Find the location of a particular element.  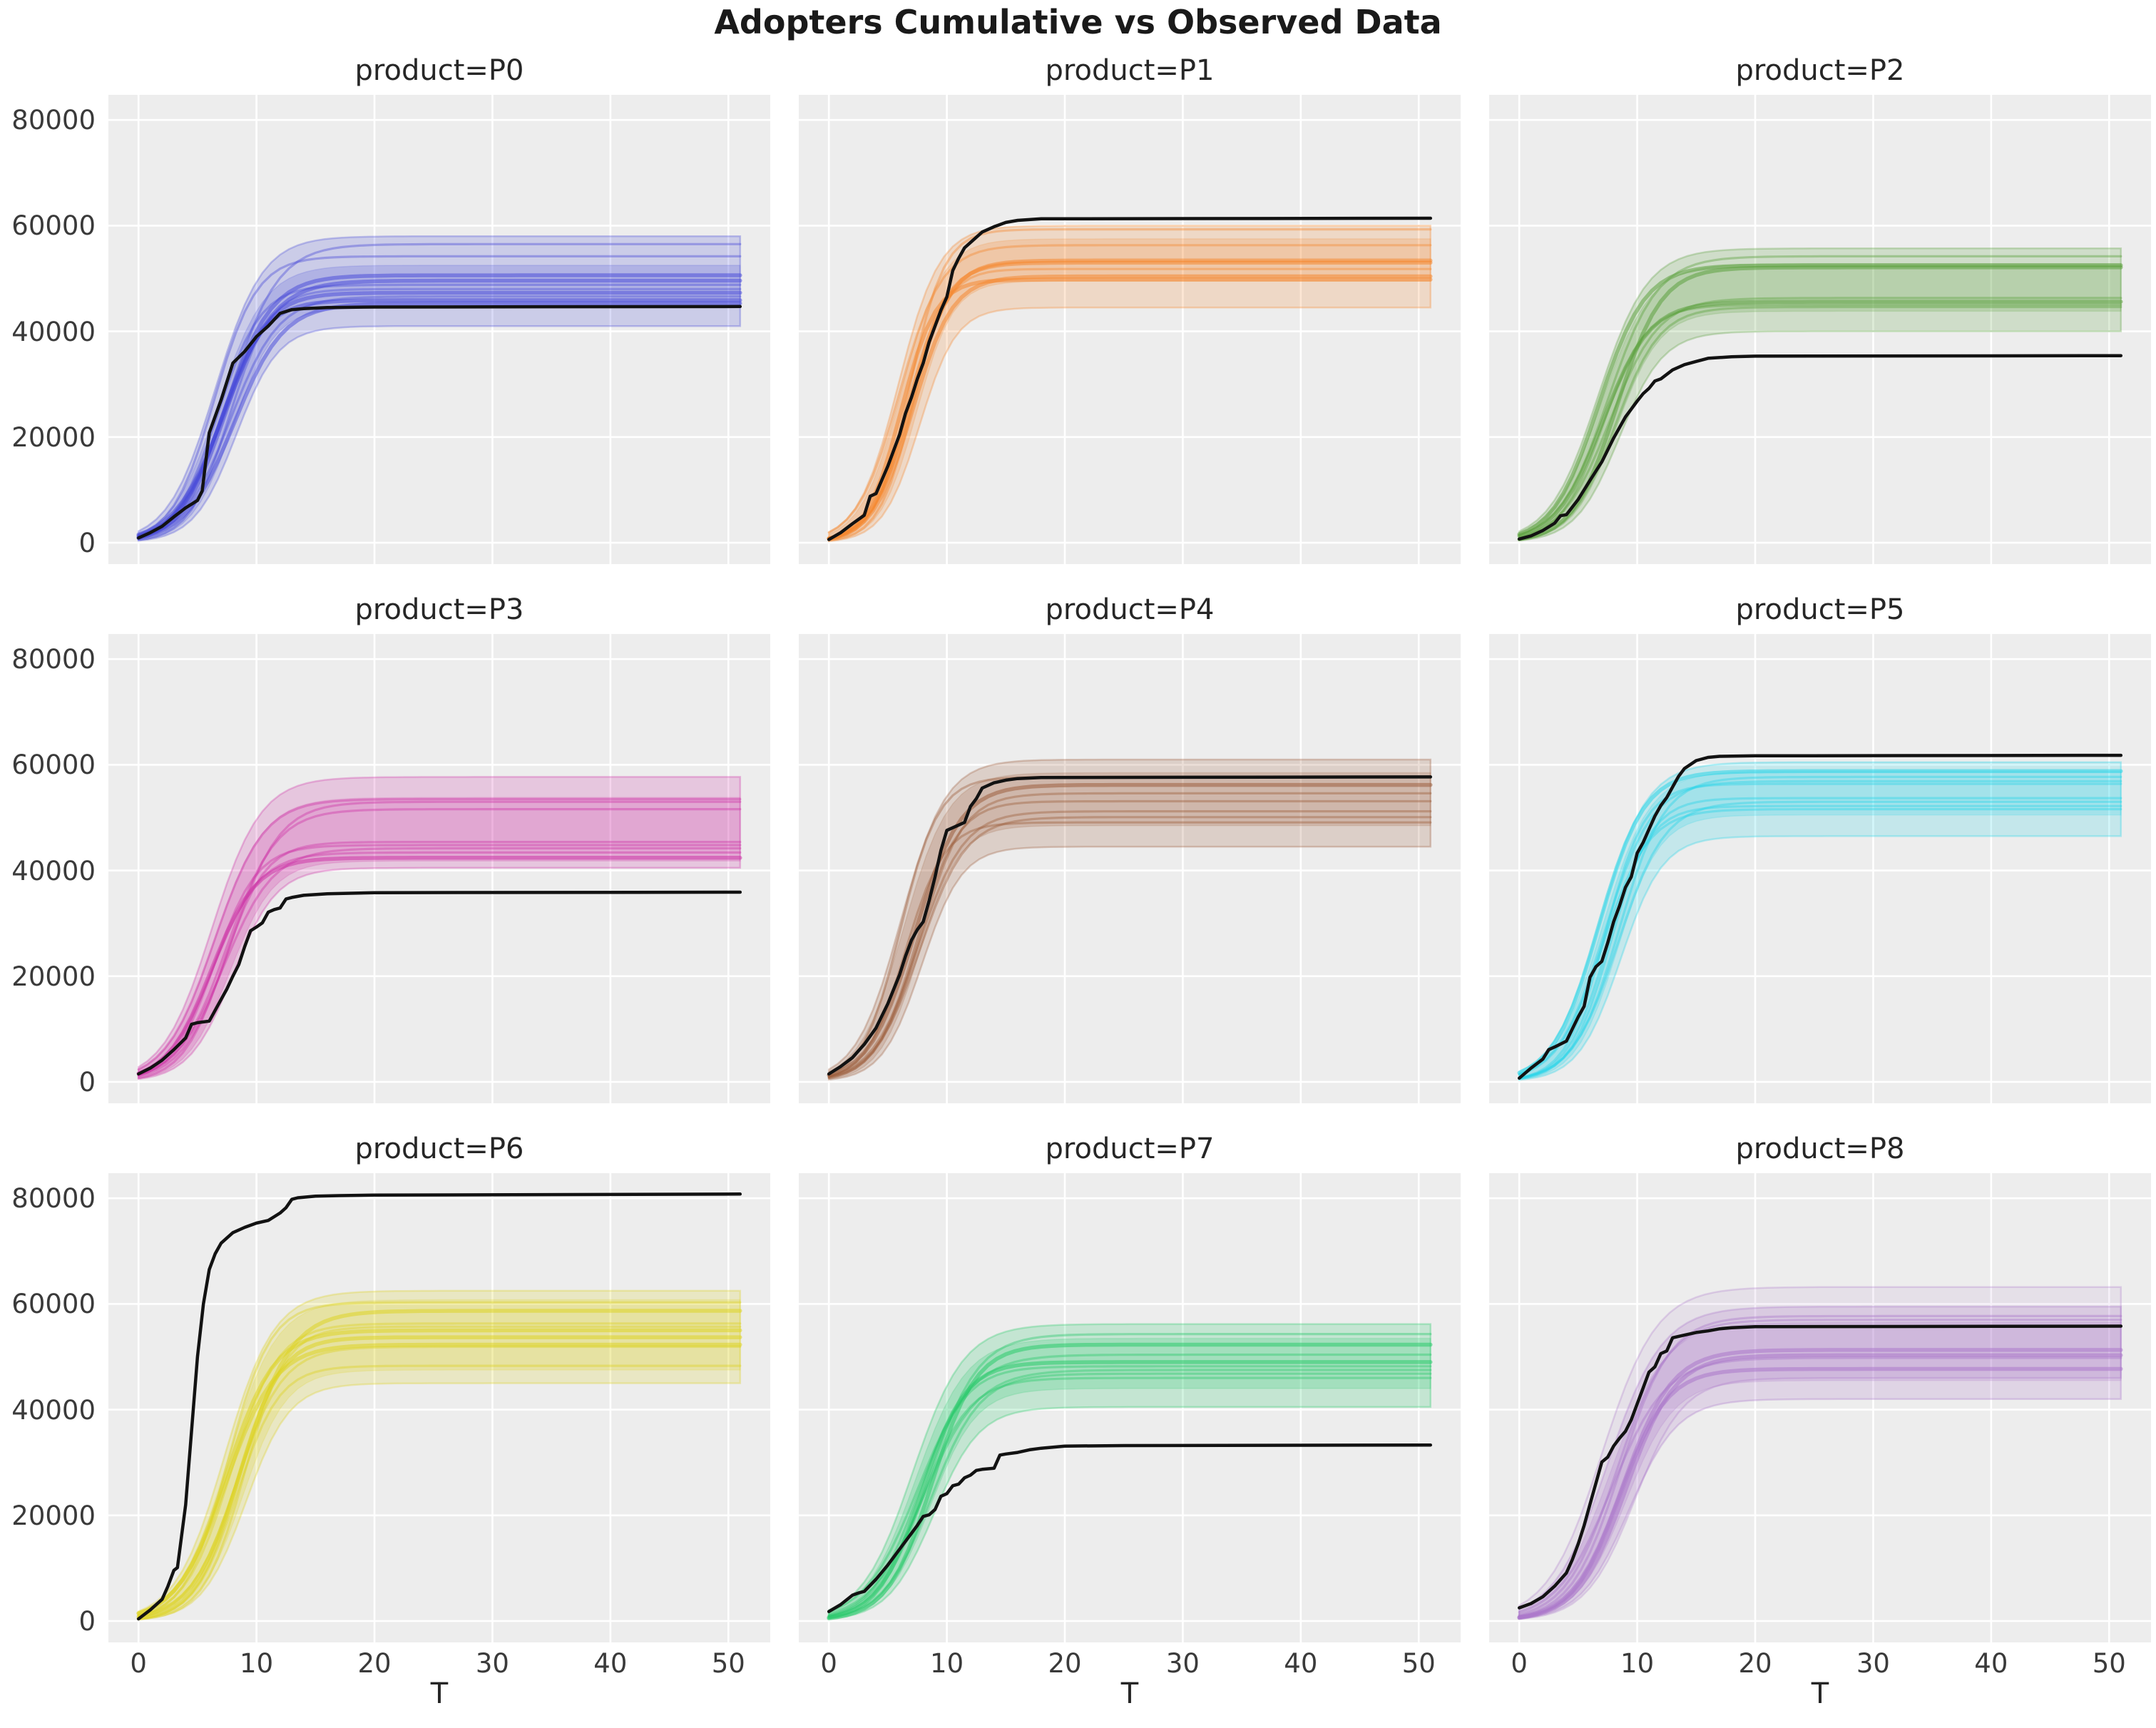

subplot-P2: product=P2 is located at coordinates (1820, 340).